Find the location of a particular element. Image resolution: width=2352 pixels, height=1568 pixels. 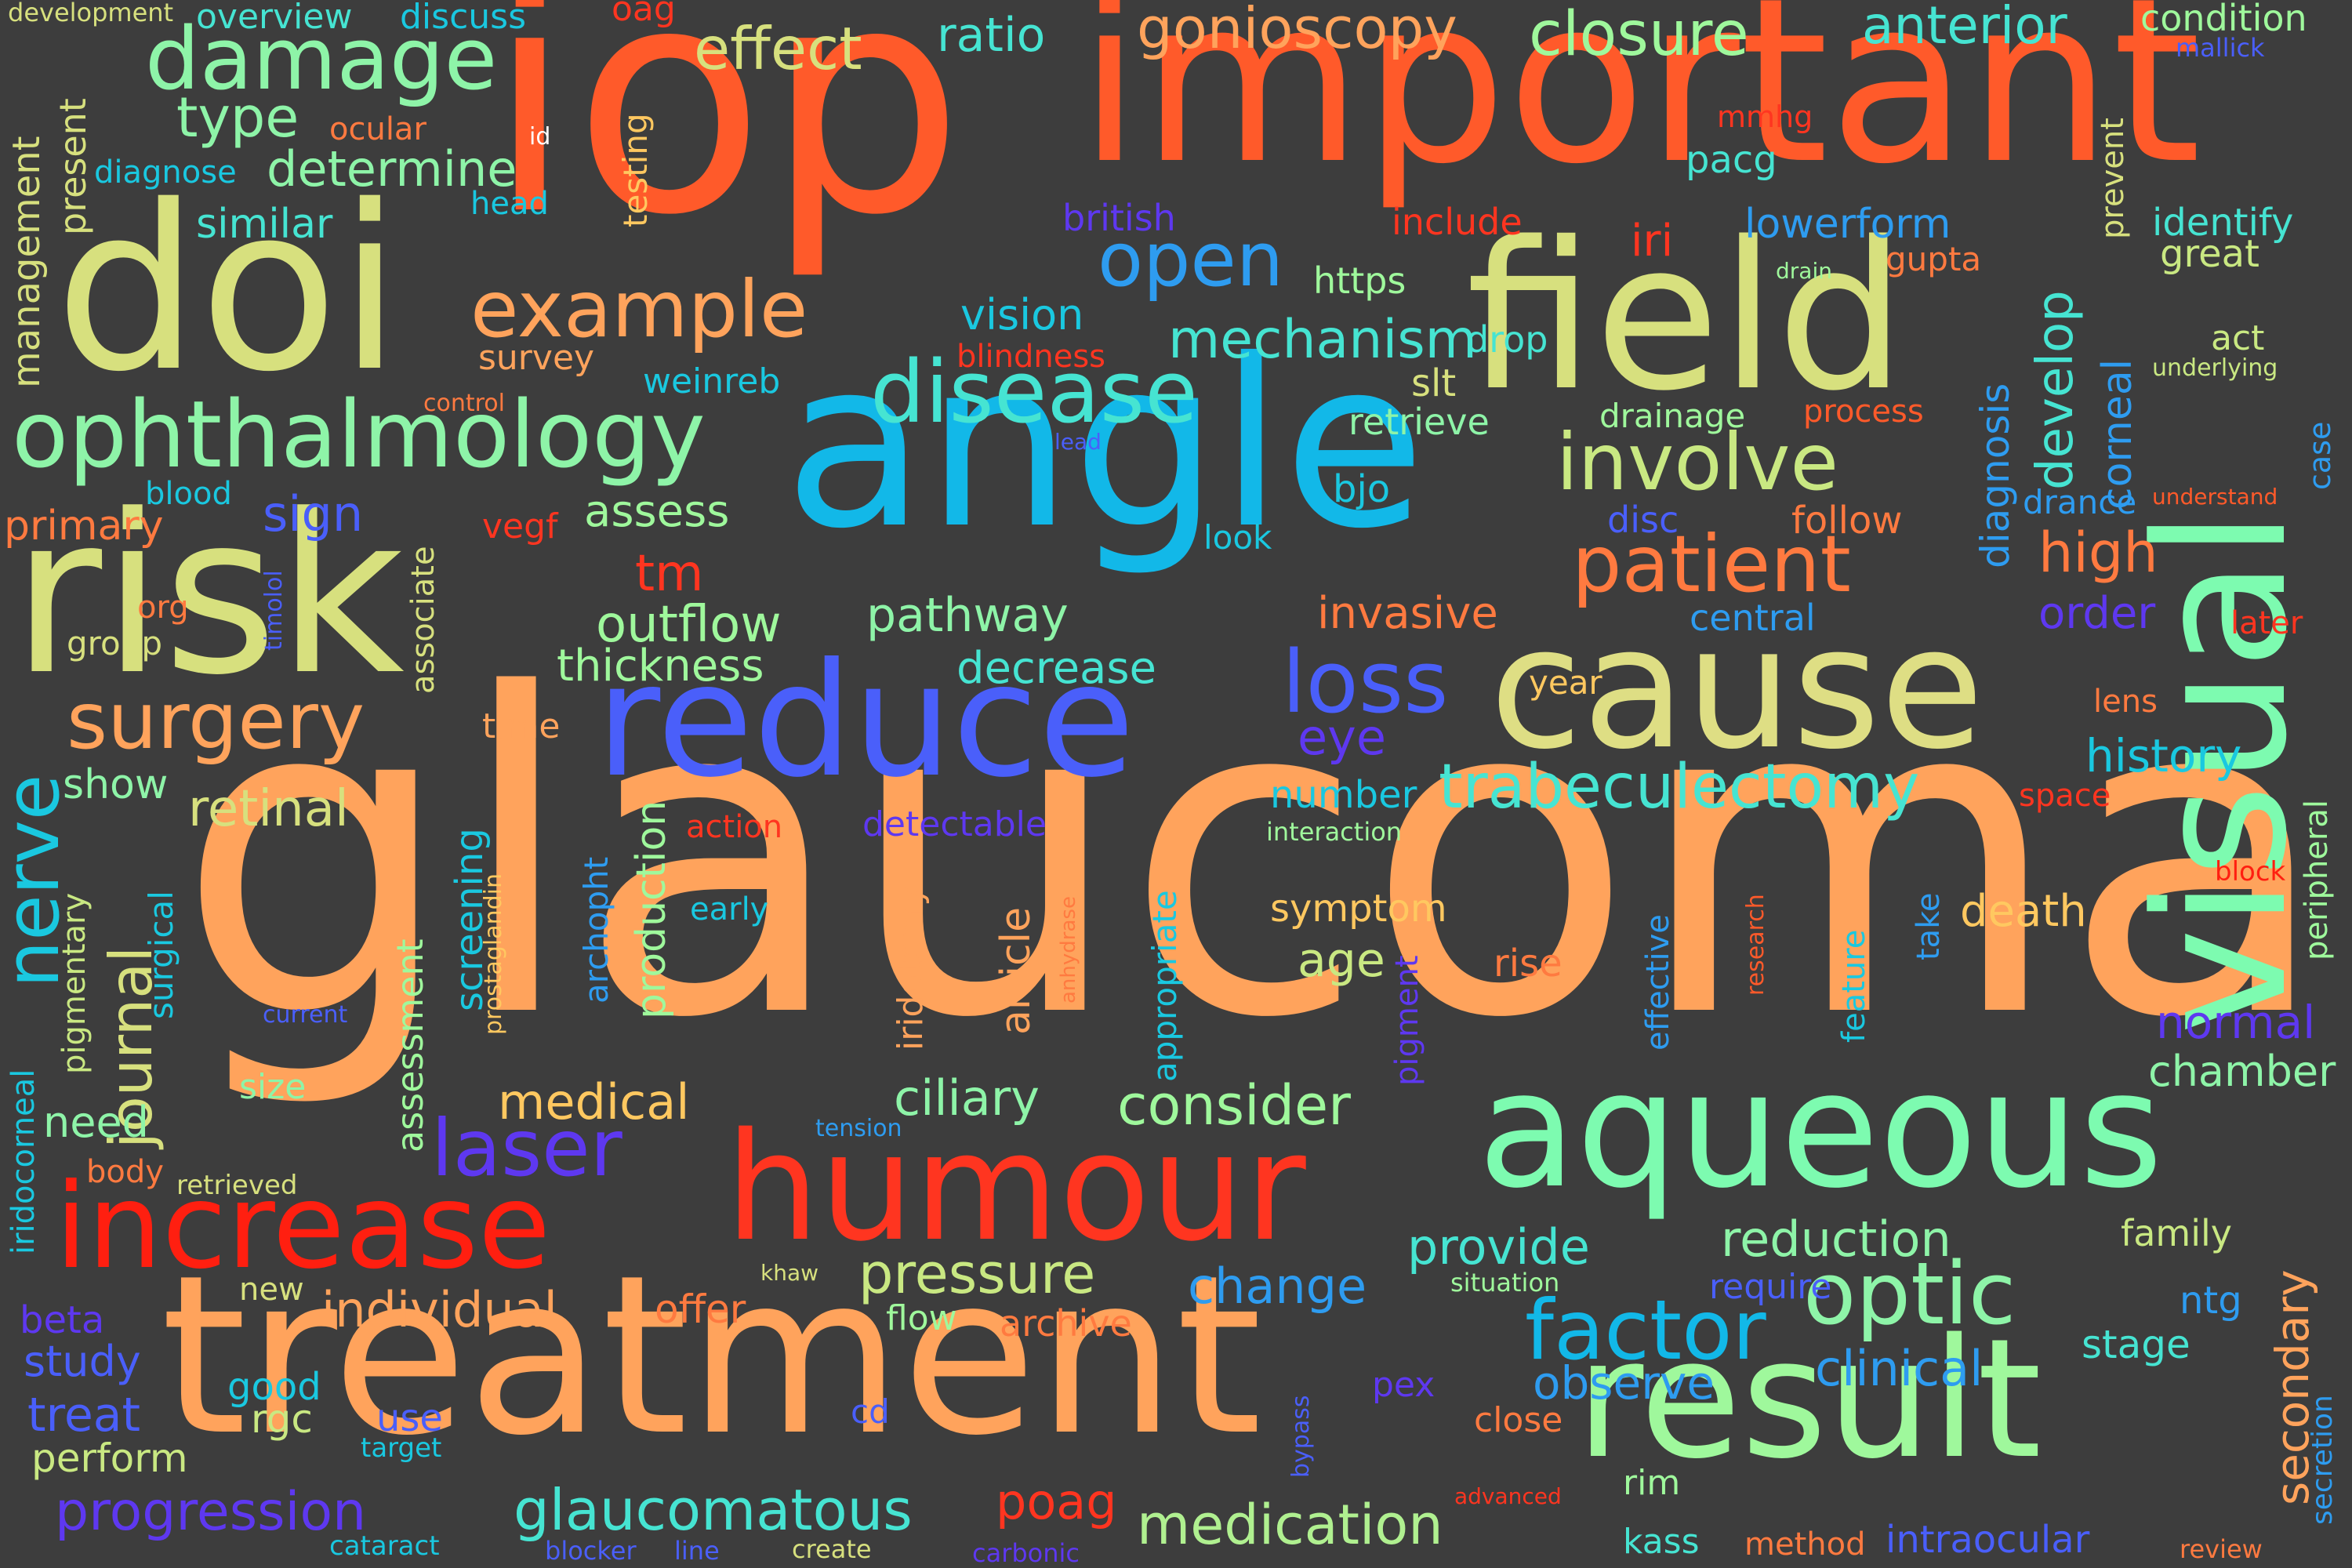

word-production: production is located at coordinates (651, 909).